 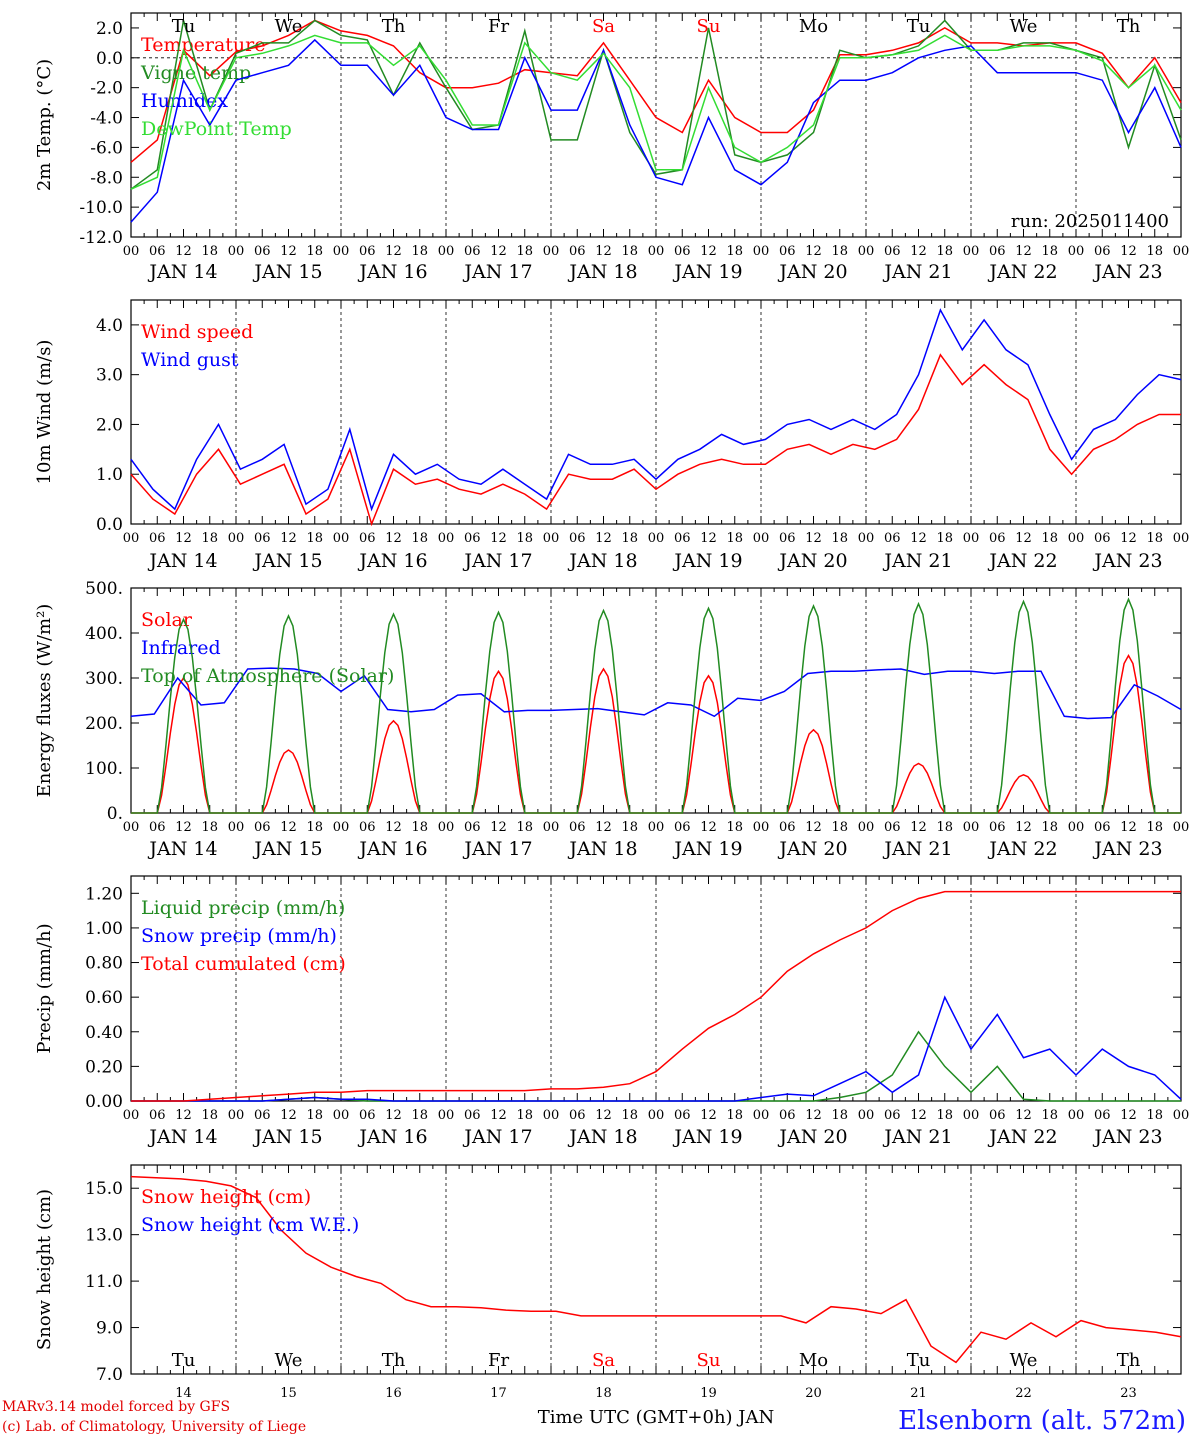 I want to click on y-tick-label: -12.0, so click(x=101, y=238).